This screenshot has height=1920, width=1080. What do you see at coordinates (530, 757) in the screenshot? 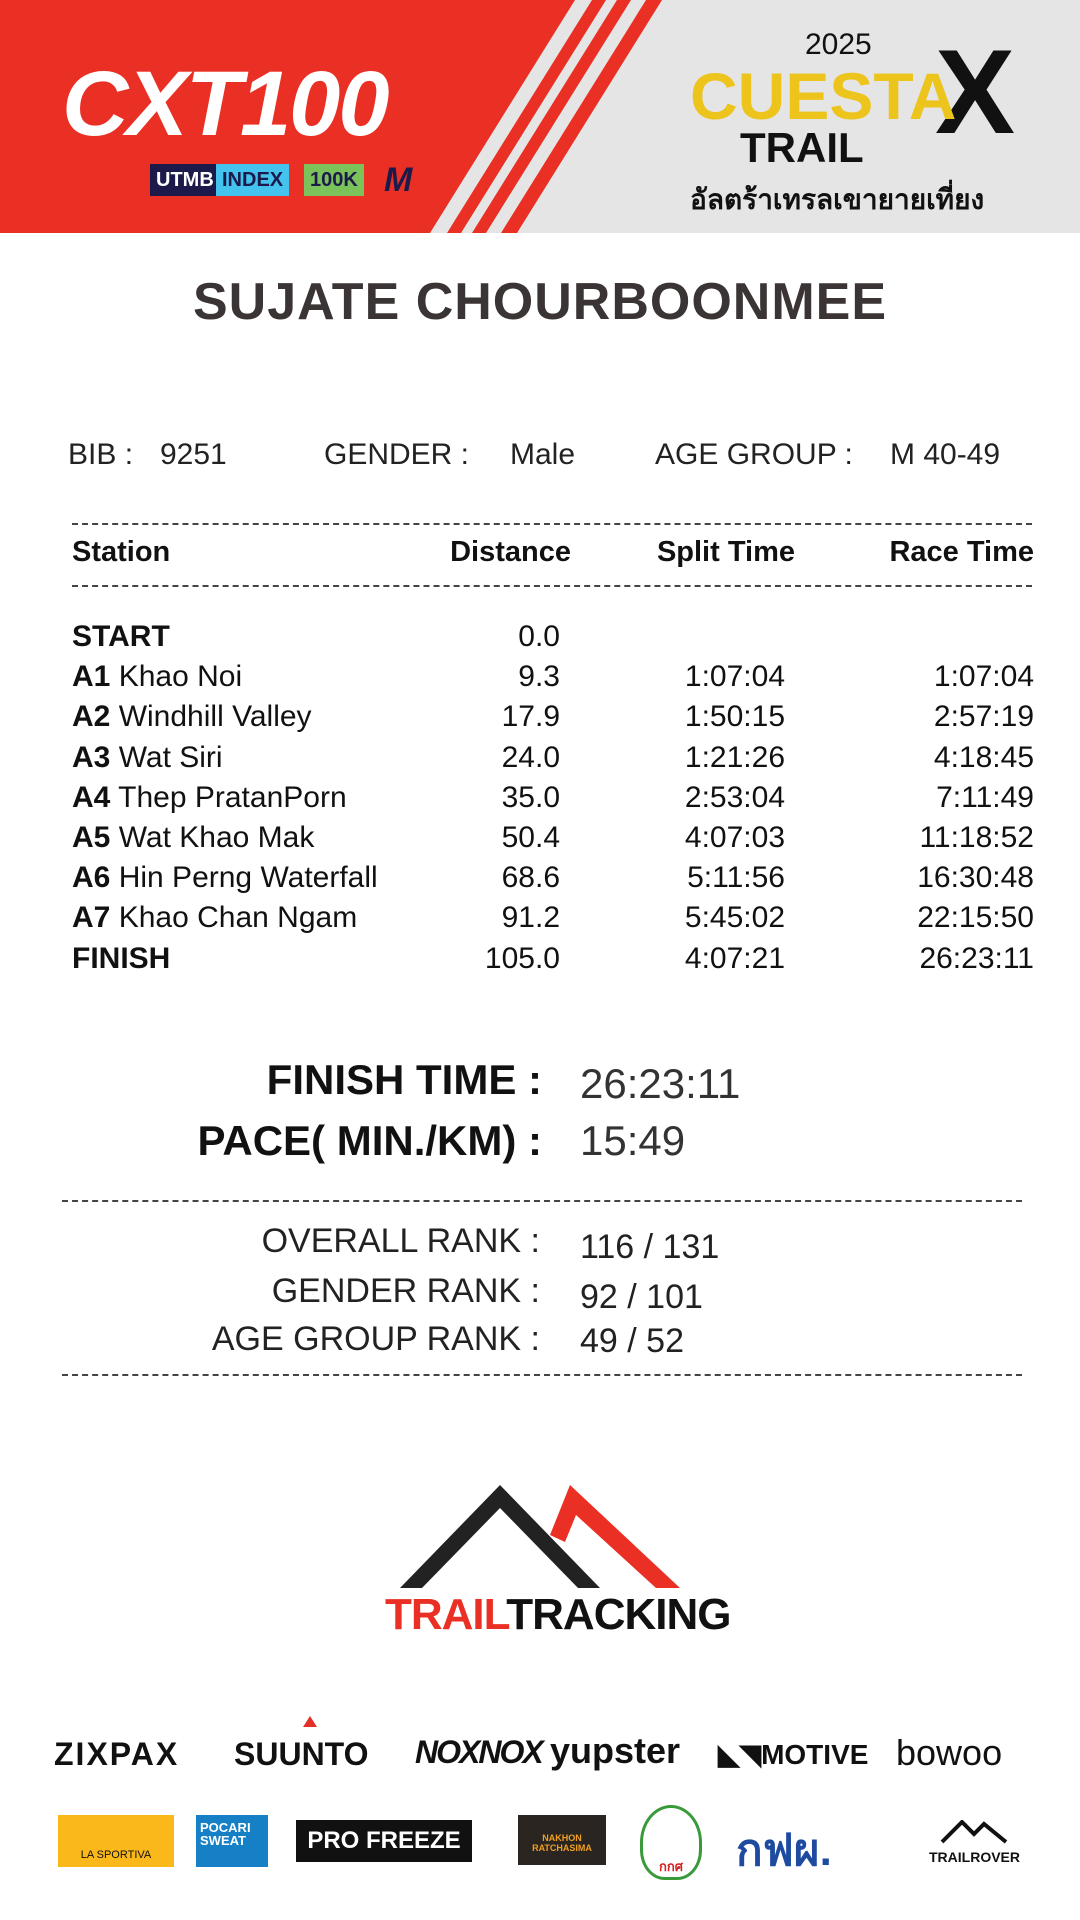
I see `distance: 24.0` at bounding box center [530, 757].